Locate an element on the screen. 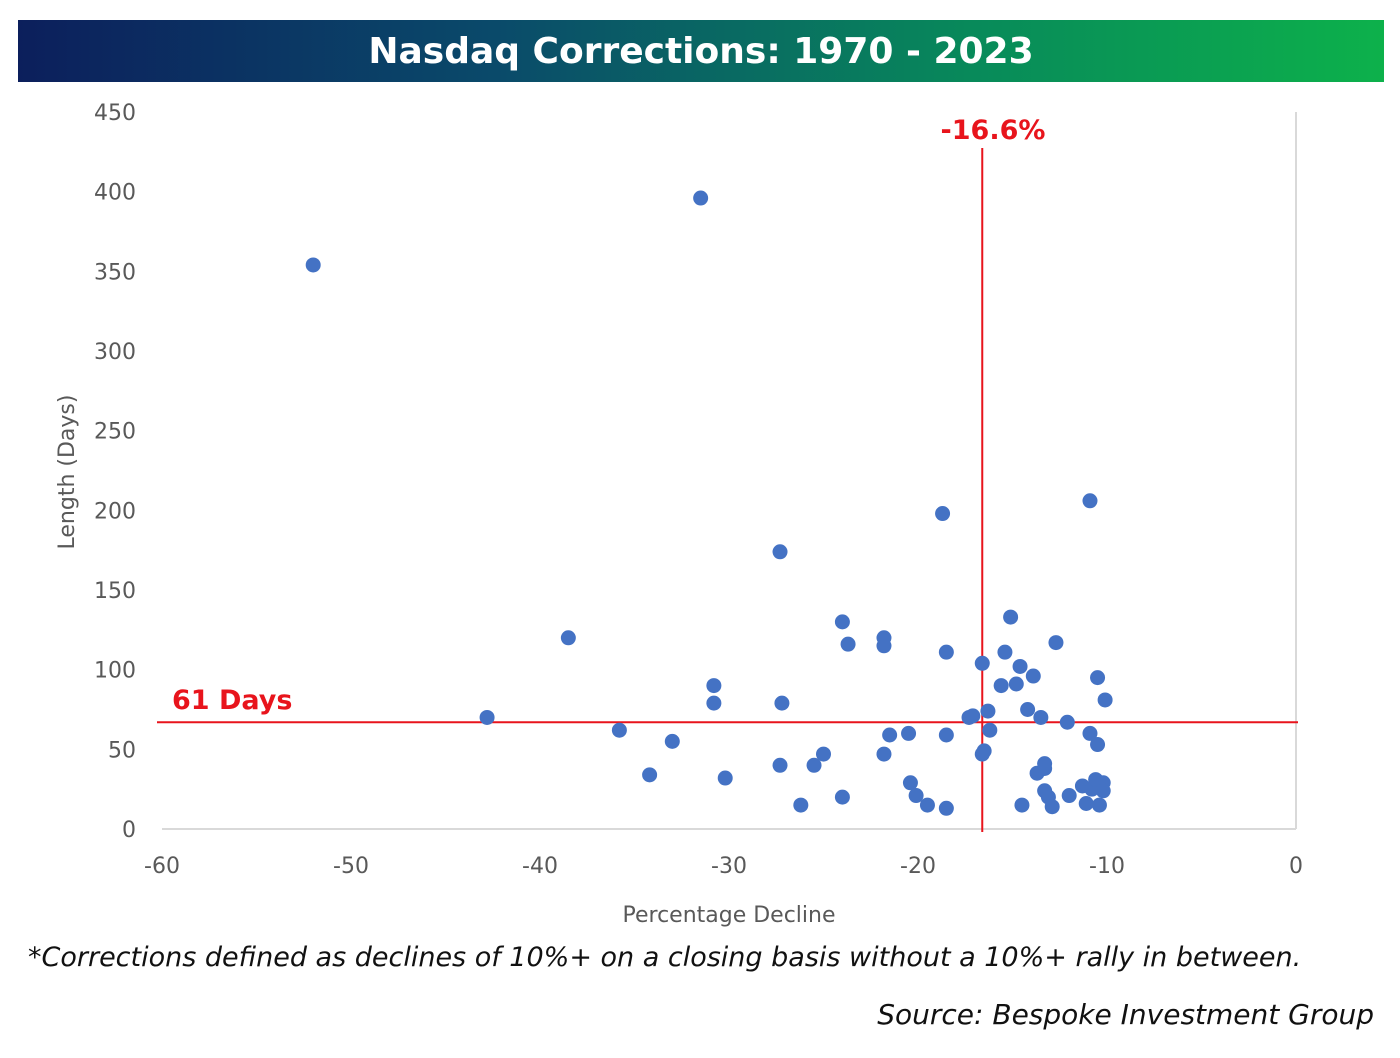 This screenshot has width=1400, height=1058. y-tick-label: 350 is located at coordinates (115, 272).